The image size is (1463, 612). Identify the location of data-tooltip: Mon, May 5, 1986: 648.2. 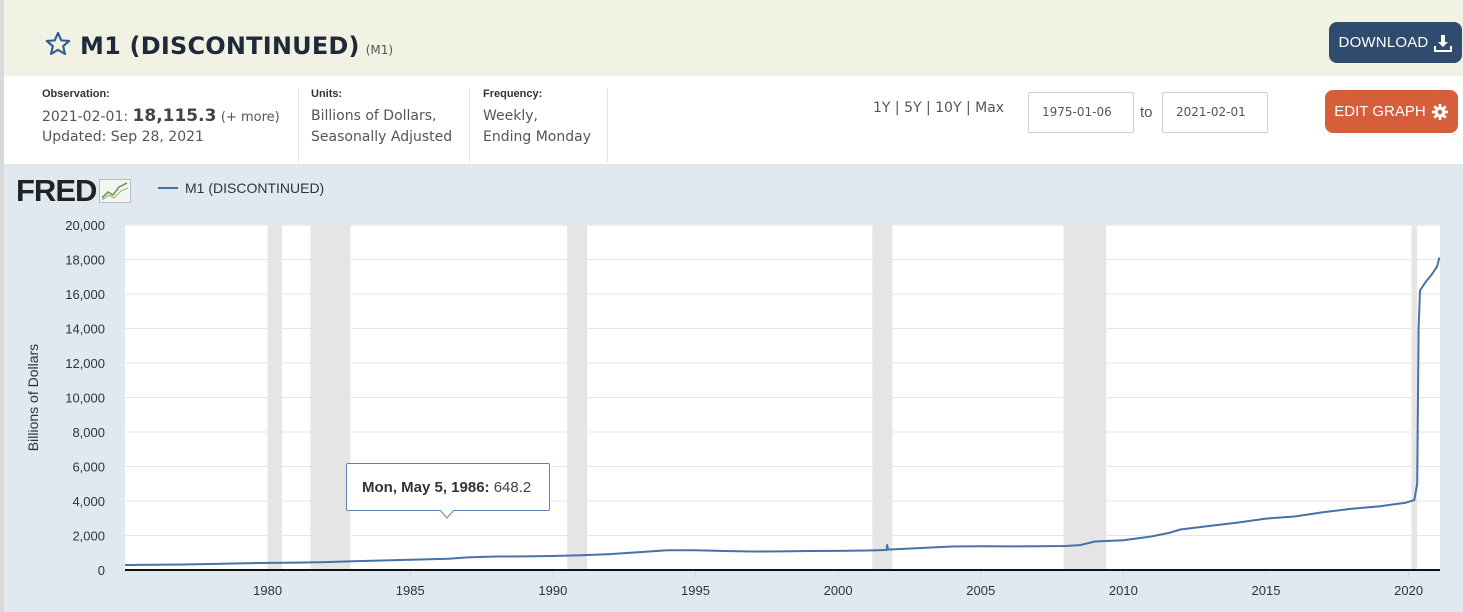
(448, 491).